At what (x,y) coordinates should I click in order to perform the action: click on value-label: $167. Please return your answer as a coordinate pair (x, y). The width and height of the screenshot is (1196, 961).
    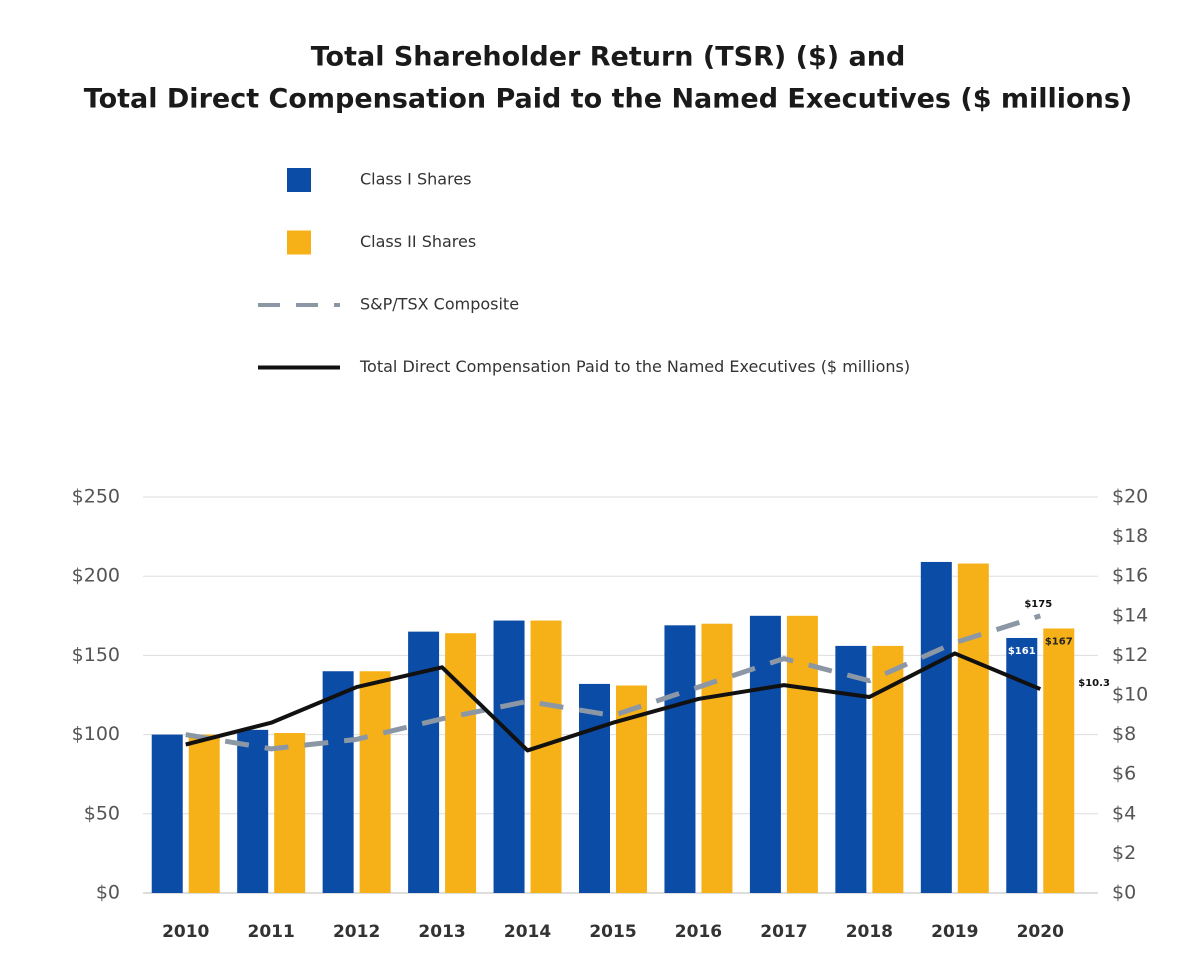
    Looking at the image, I should click on (1059, 641).